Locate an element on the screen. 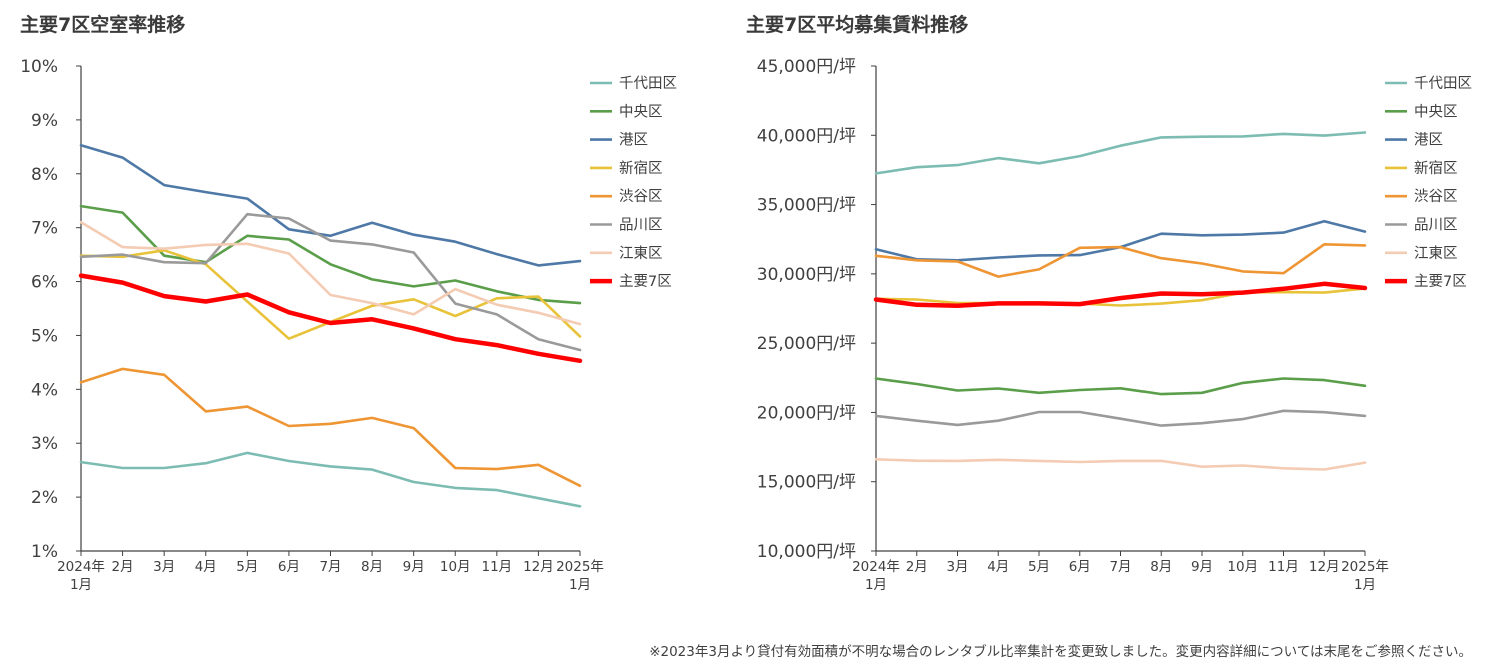 Image resolution: width=1494 pixels, height=670 pixels. rent-legend-label: 千代田区 is located at coordinates (1443, 83).